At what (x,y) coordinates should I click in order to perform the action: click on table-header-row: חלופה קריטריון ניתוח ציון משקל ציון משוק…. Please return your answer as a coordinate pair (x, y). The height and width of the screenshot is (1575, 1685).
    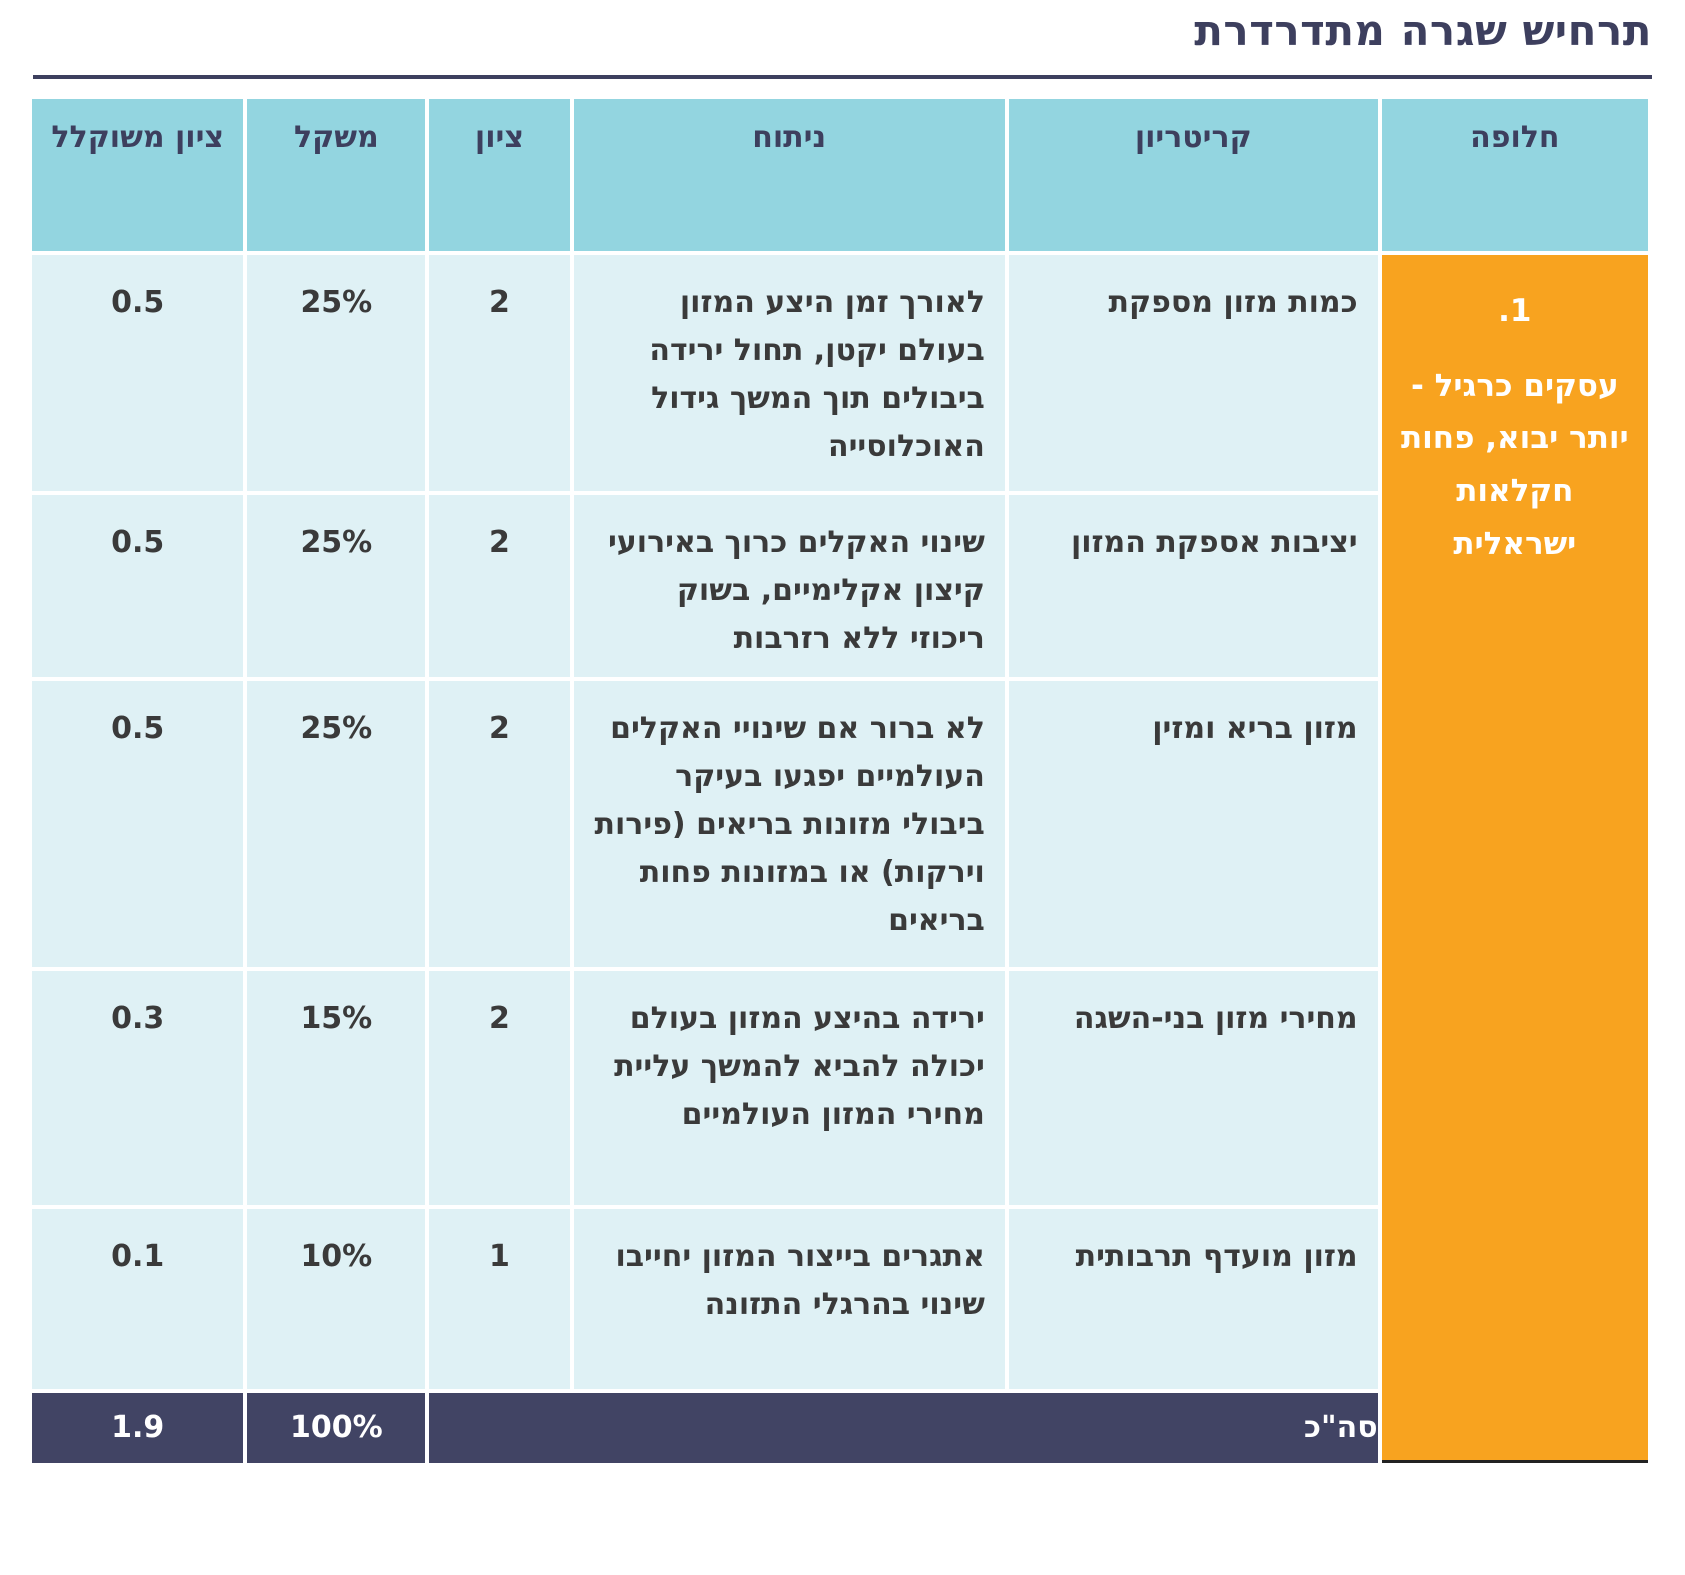
    Looking at the image, I should click on (840, 175).